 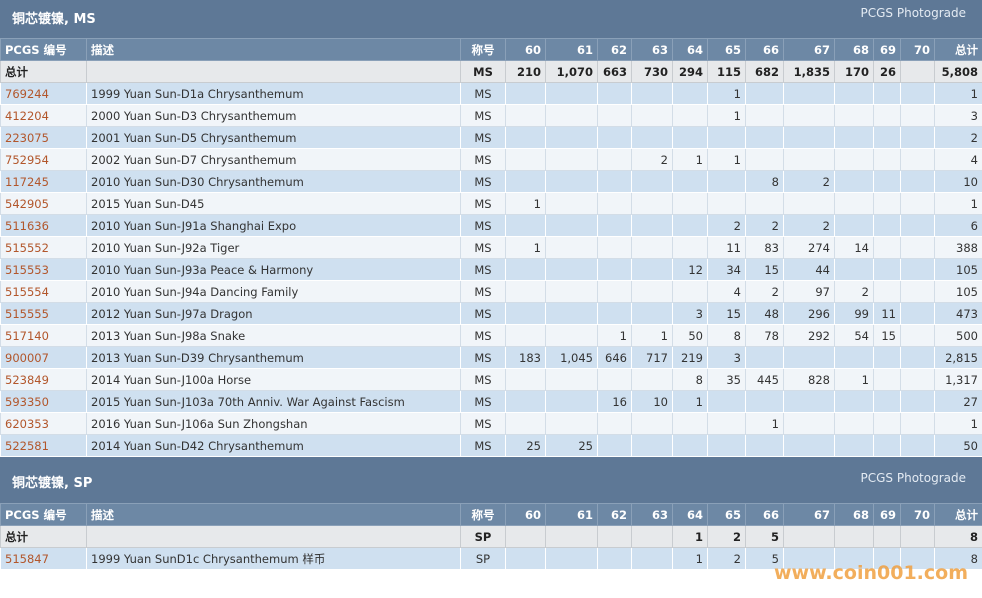 I want to click on count: 1,045, so click(x=571, y=357).